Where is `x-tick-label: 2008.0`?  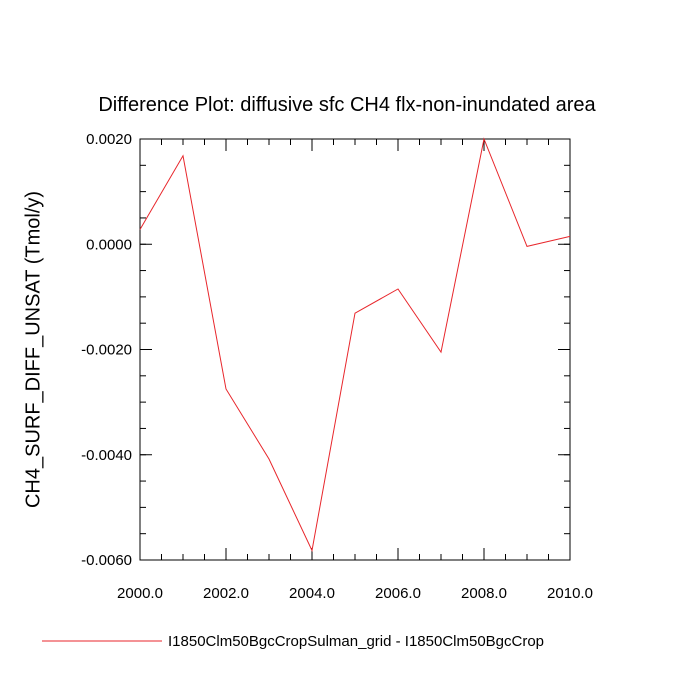 x-tick-label: 2008.0 is located at coordinates (484, 593).